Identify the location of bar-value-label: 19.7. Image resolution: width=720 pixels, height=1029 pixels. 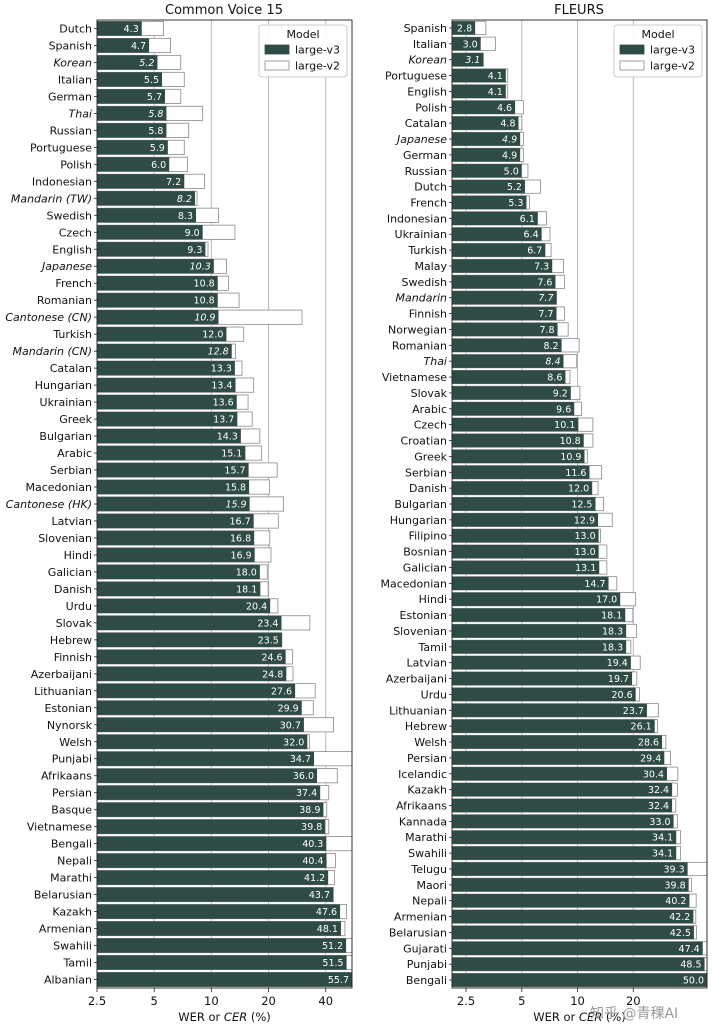
(618, 679).